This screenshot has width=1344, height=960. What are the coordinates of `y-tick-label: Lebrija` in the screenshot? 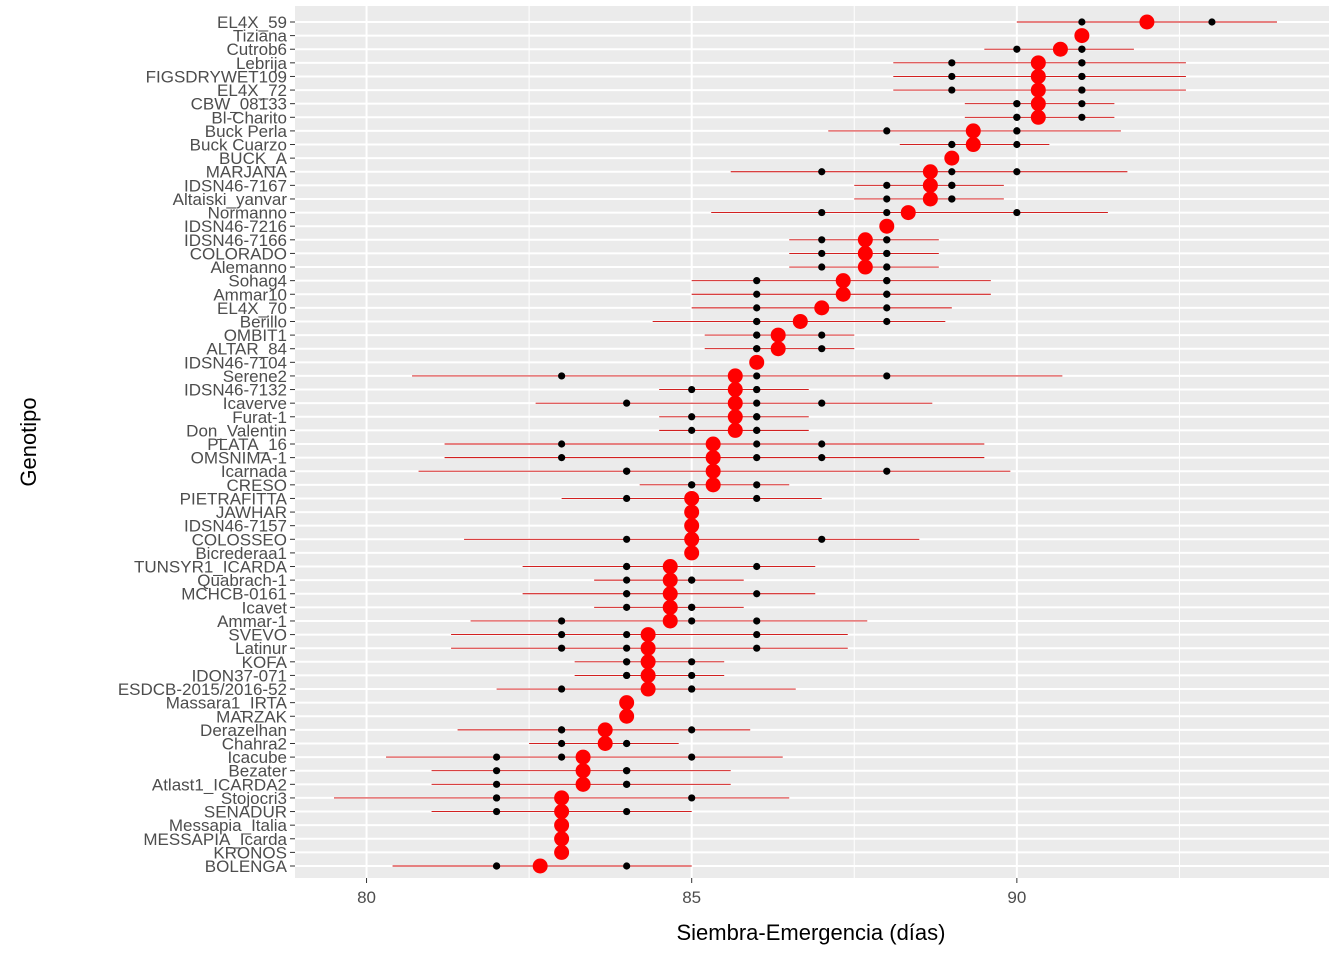 It's located at (262, 63).